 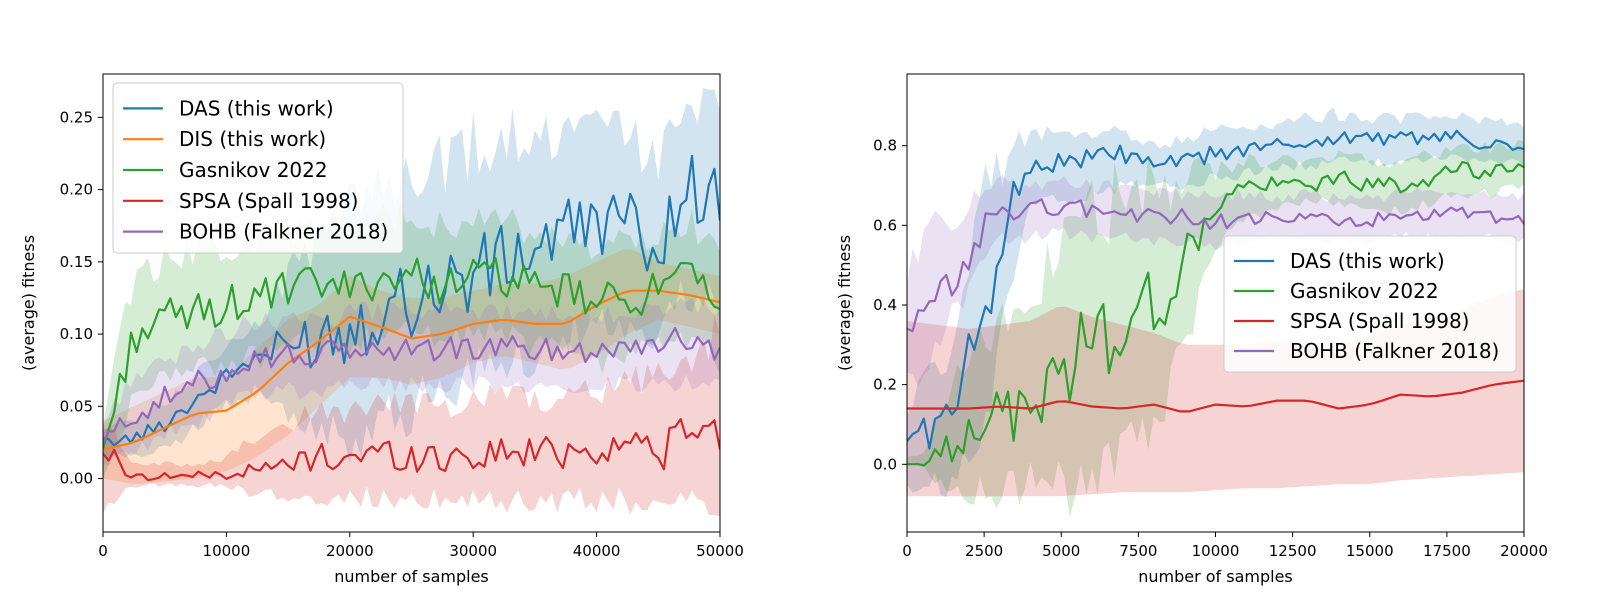 I want to click on y-tick-label: 0.20, so click(x=76, y=190).